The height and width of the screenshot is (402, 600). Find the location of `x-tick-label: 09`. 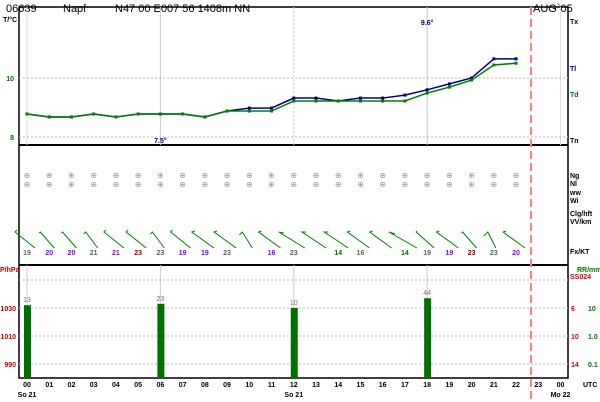

x-tick-label: 09 is located at coordinates (227, 385).